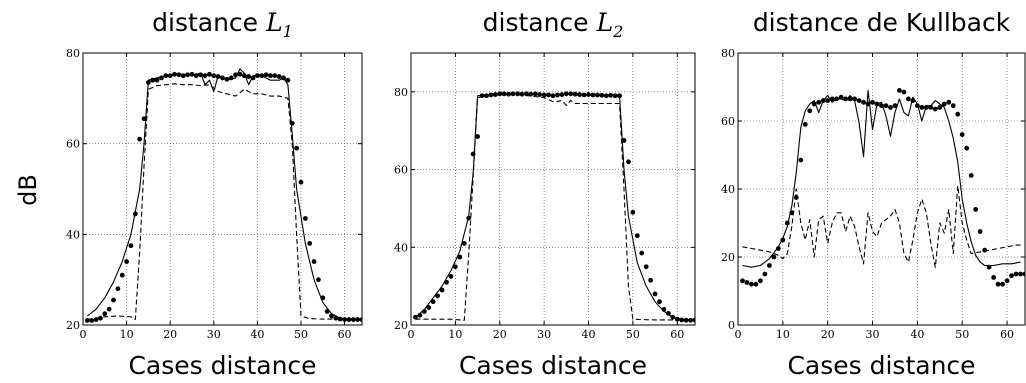  What do you see at coordinates (536, 22) in the screenshot?
I see `panel-2-title-text: distance` at bounding box center [536, 22].